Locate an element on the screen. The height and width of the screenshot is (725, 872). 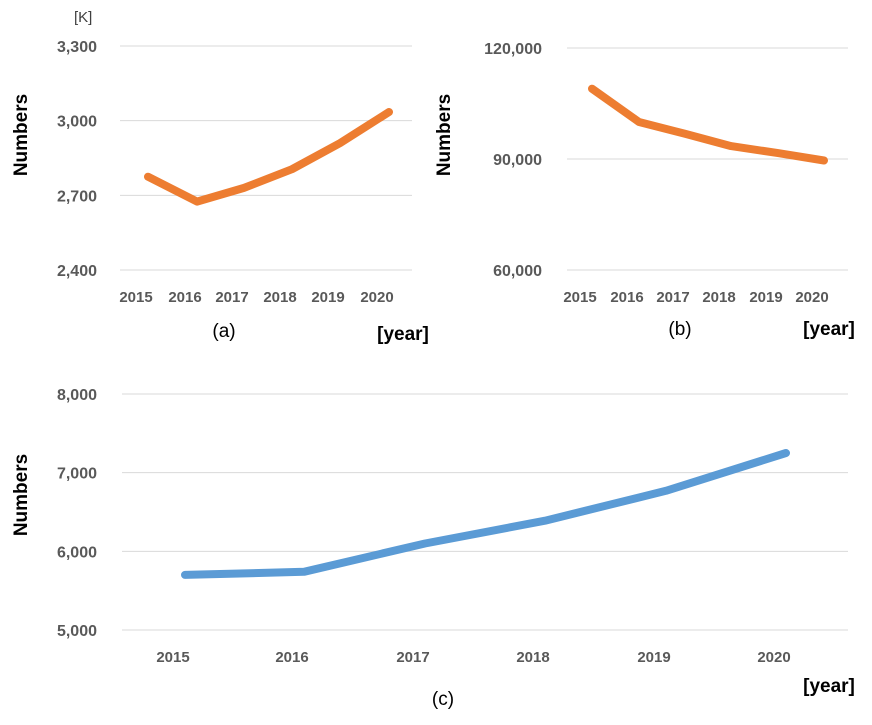
y-tick-label-b-2: 120,000 is located at coordinates (513, 49).